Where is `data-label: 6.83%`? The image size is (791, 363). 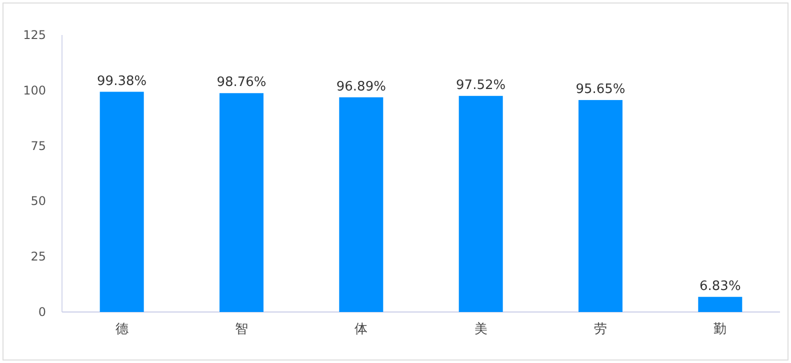
data-label: 6.83% is located at coordinates (720, 286).